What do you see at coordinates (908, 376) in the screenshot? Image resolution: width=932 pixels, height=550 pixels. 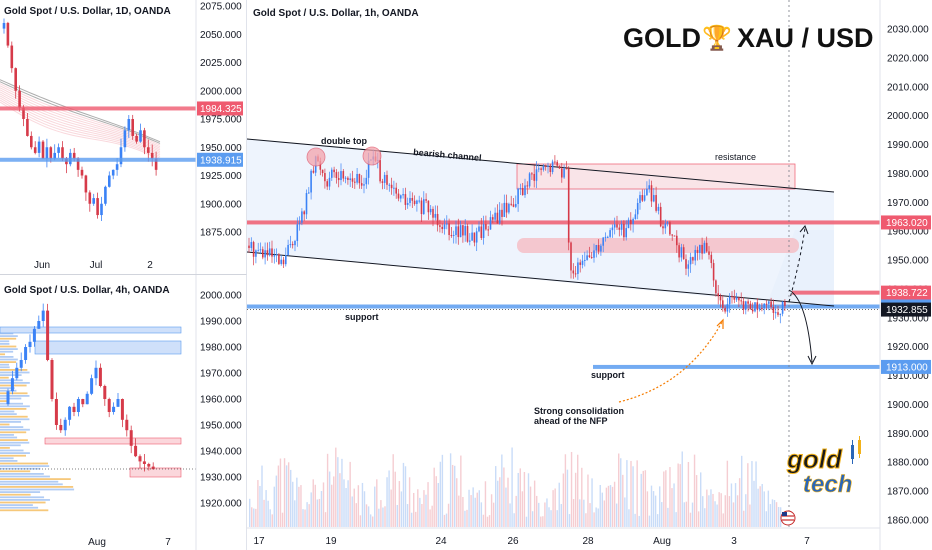 I see `h1-y-tick: 1910.000` at bounding box center [908, 376].